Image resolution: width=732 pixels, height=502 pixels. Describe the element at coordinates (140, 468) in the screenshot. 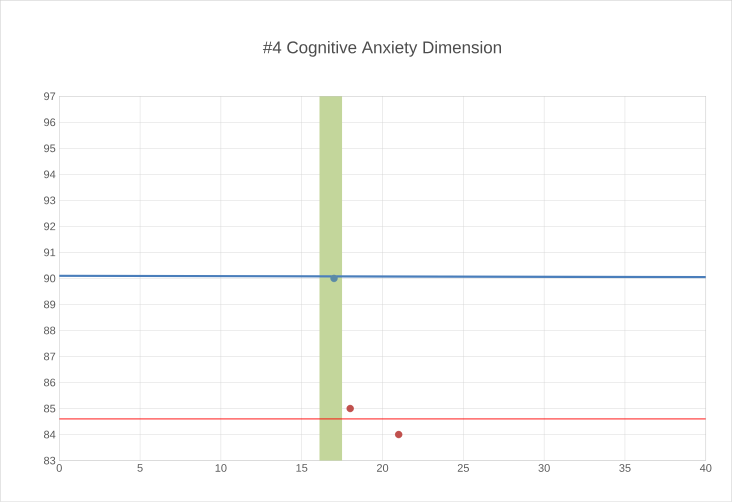

I see `x-tick-label: 5` at that location.